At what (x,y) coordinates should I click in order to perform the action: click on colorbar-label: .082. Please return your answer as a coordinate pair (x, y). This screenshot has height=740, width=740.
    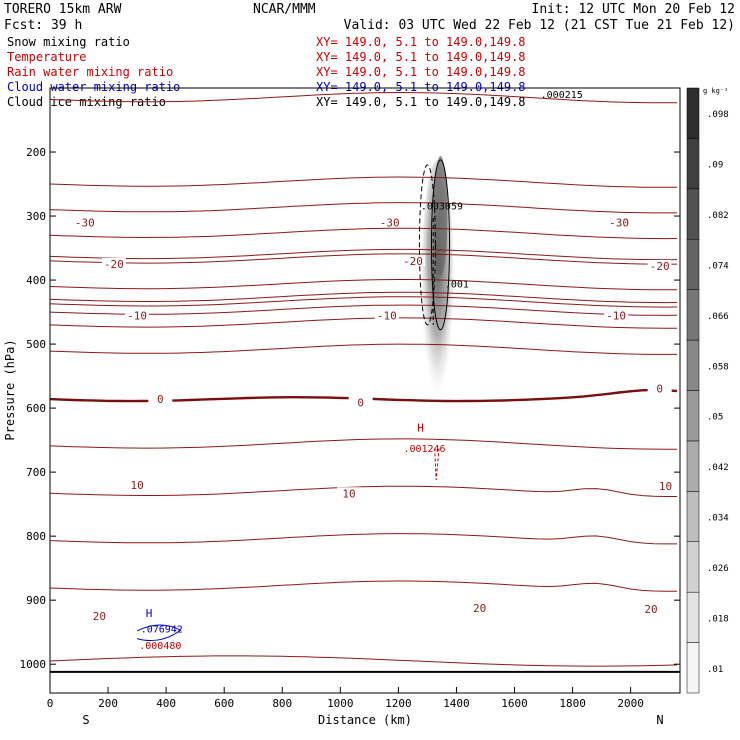
    Looking at the image, I should click on (718, 216).